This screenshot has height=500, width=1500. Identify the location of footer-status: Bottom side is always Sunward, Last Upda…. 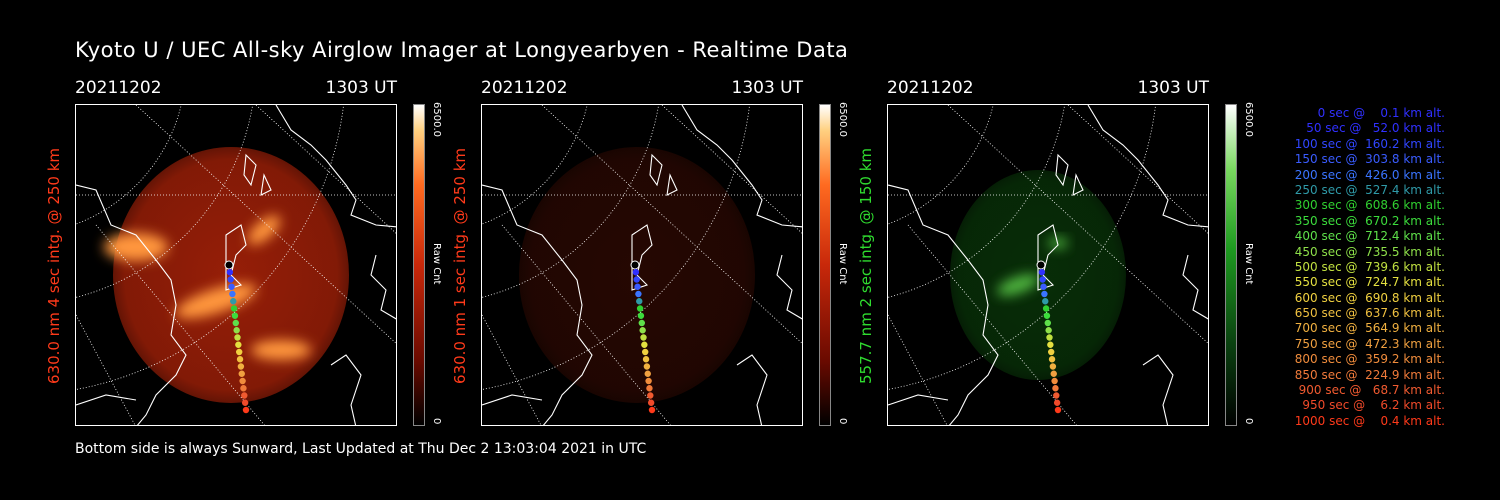
(361, 449).